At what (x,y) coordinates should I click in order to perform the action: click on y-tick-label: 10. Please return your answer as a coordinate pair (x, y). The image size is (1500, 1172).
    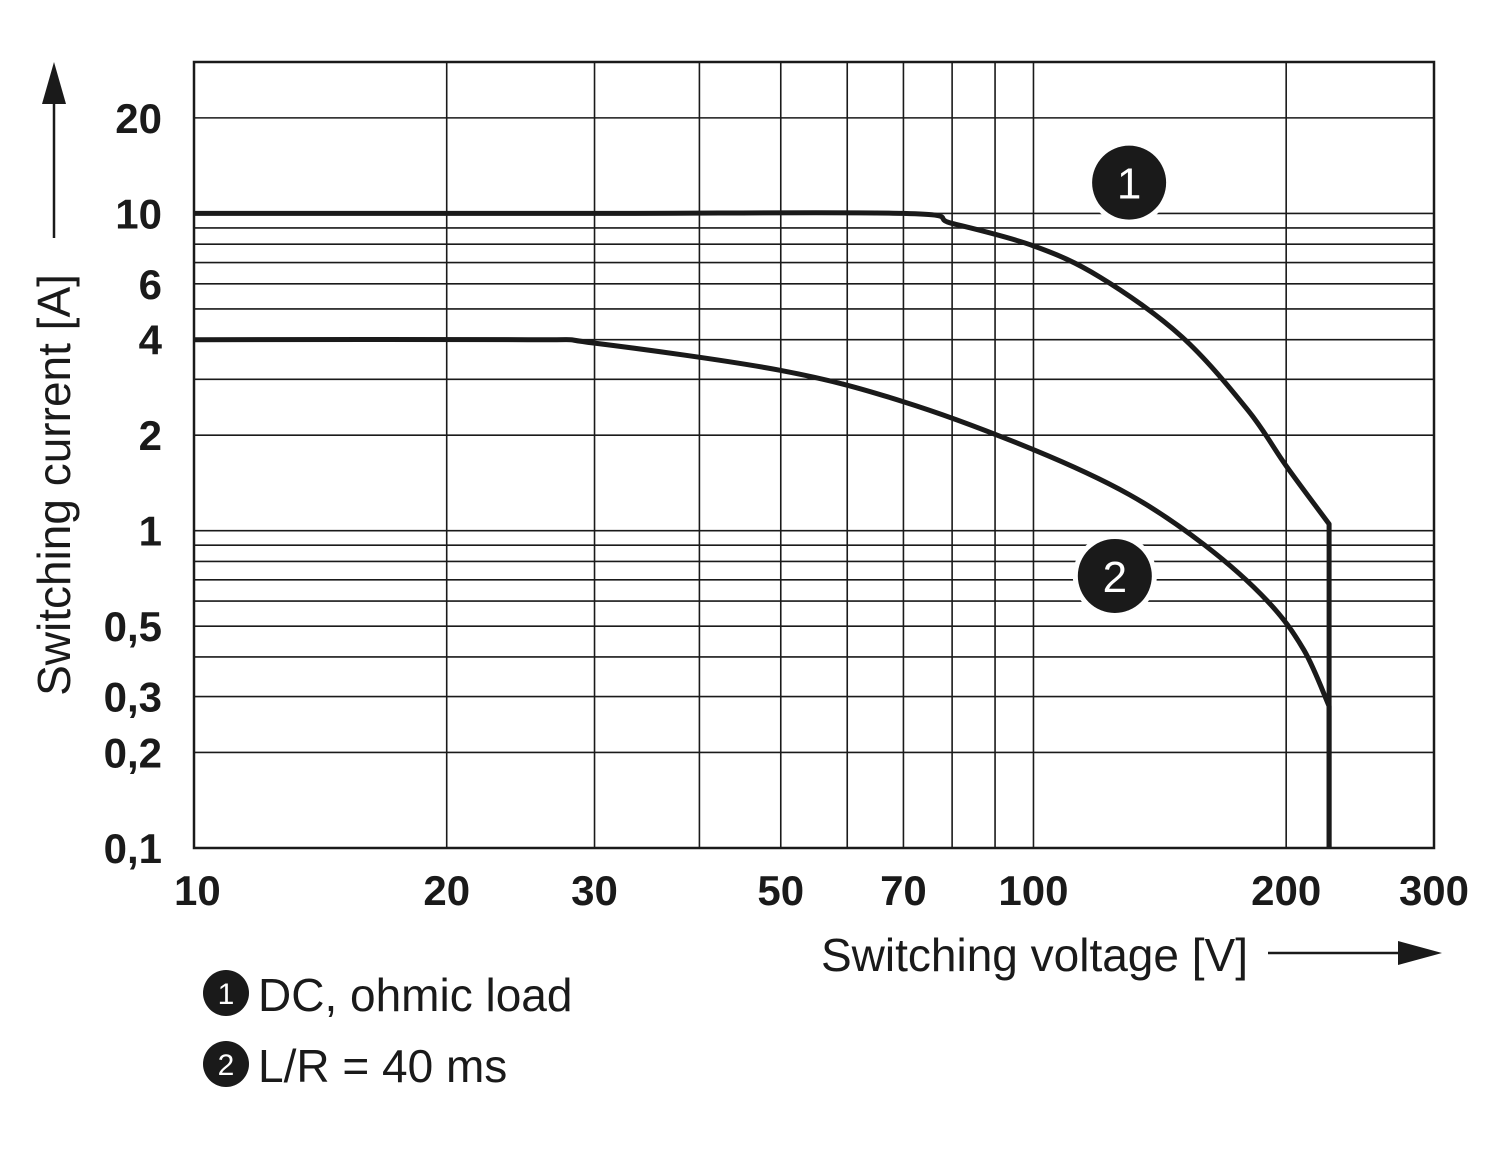
    Looking at the image, I should click on (138, 213).